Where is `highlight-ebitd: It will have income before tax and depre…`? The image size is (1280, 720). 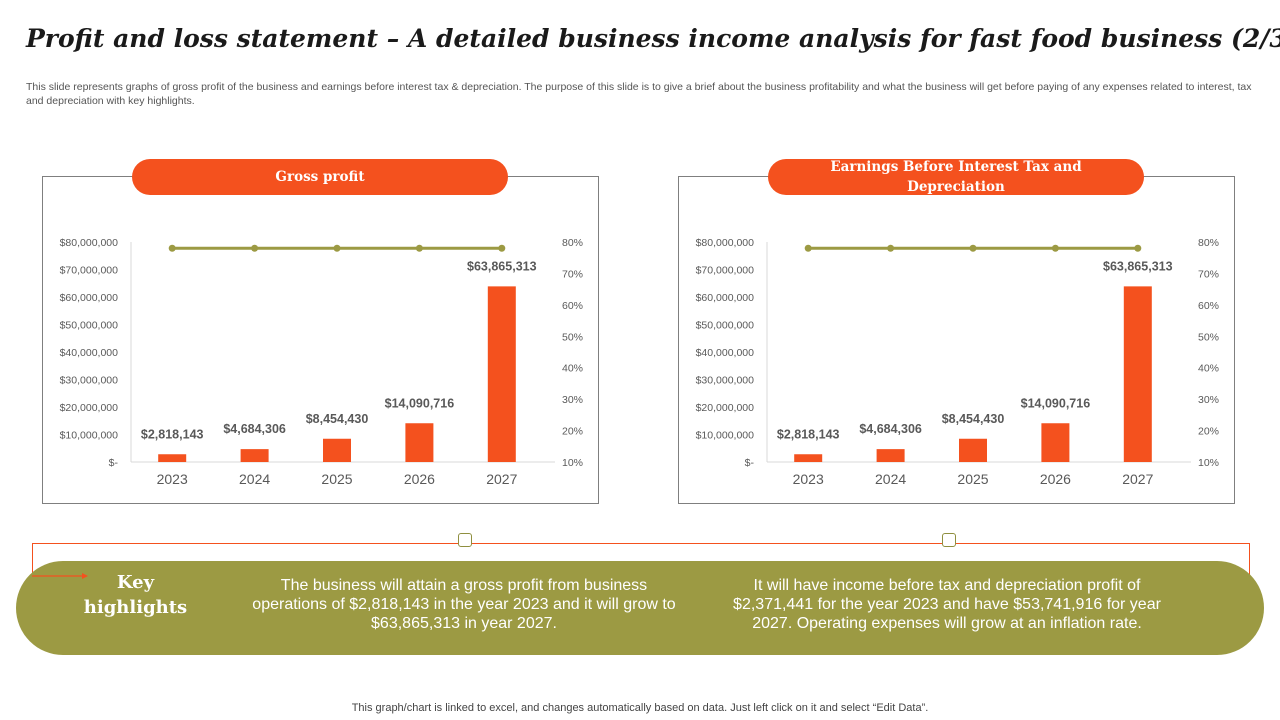
highlight-ebitd: It will have income before tax and depre… is located at coordinates (947, 604).